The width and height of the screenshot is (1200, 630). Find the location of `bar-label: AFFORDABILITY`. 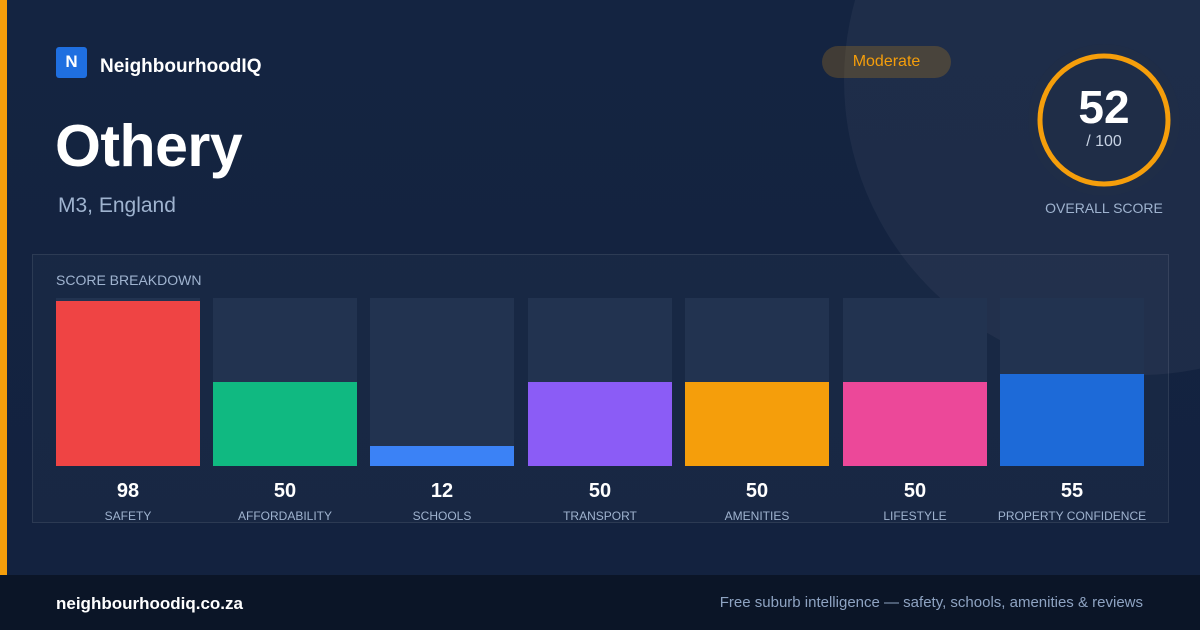

bar-label: AFFORDABILITY is located at coordinates (284, 516).